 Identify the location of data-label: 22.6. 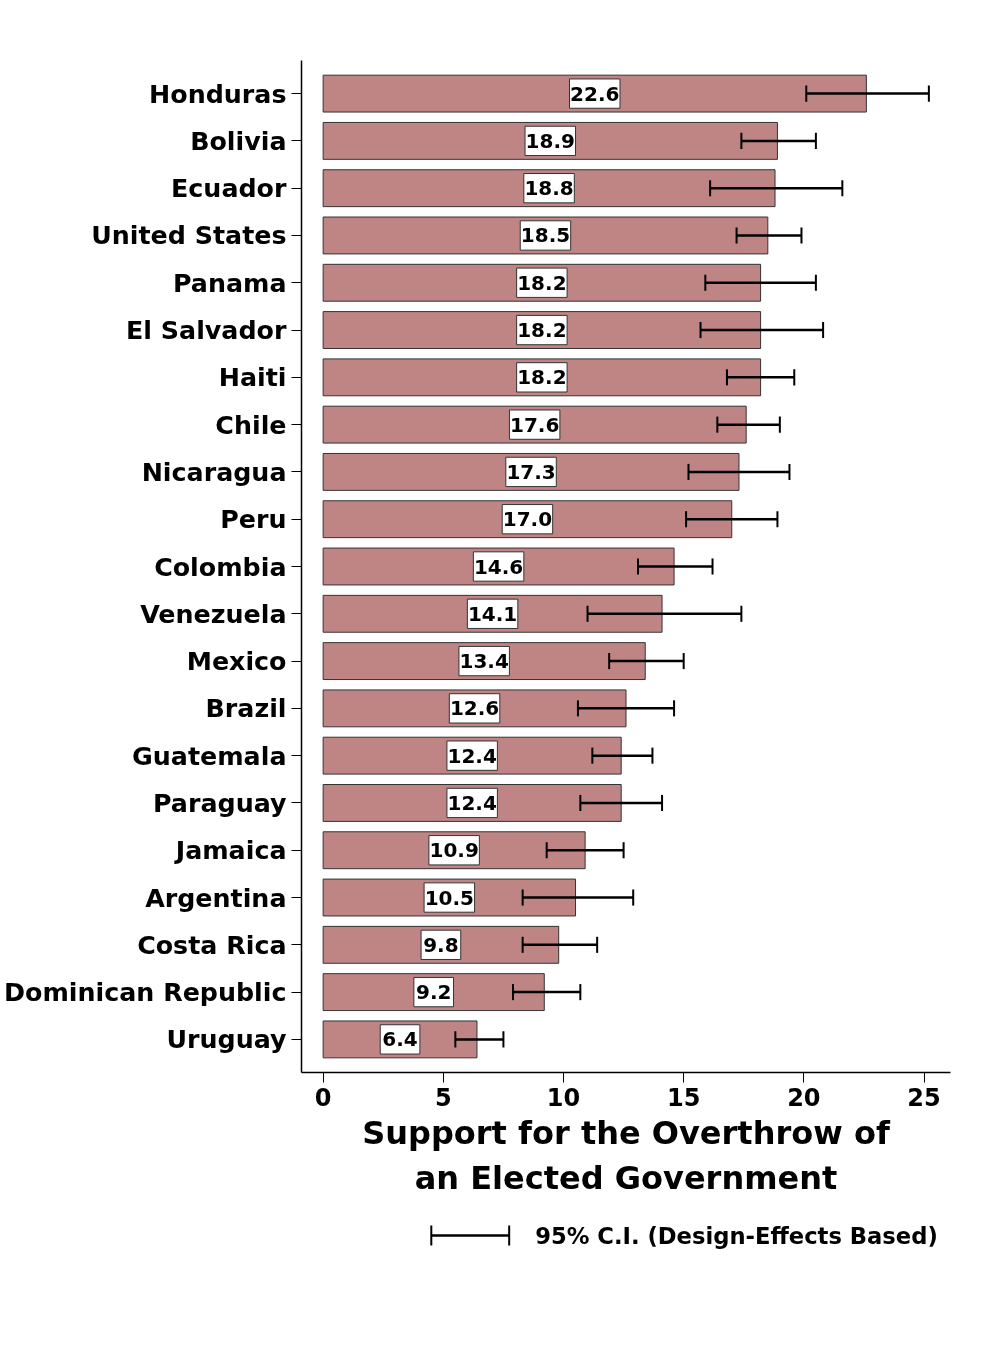
(595, 93).